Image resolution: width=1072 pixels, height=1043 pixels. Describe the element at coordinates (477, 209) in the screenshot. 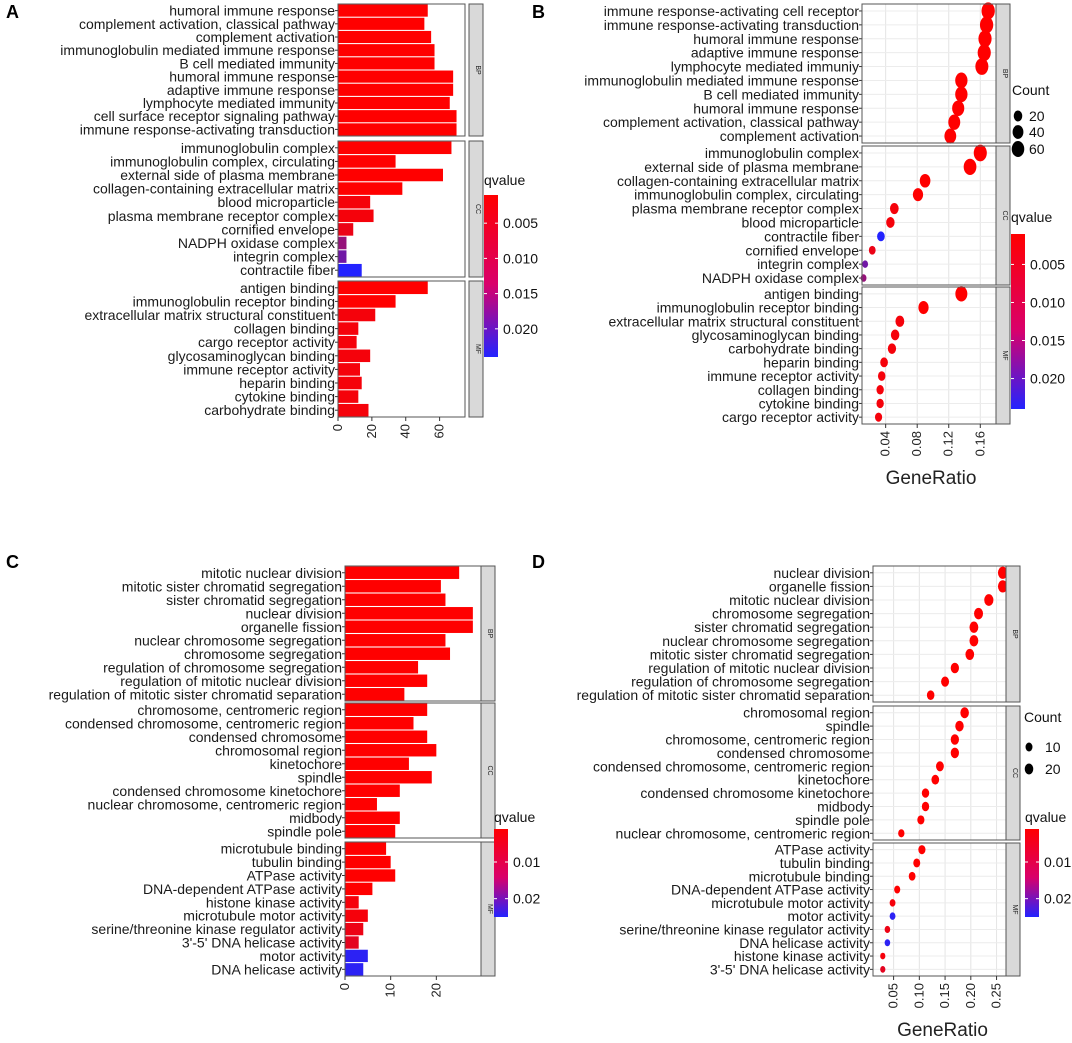

I see `facet-strip-label: CC` at that location.